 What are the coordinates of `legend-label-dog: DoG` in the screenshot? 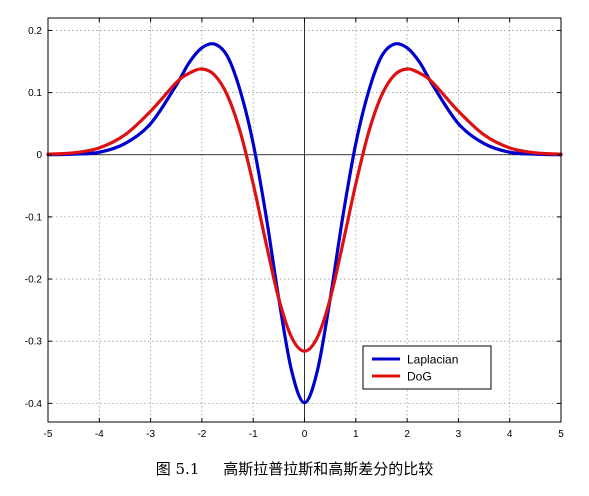 It's located at (419, 377).